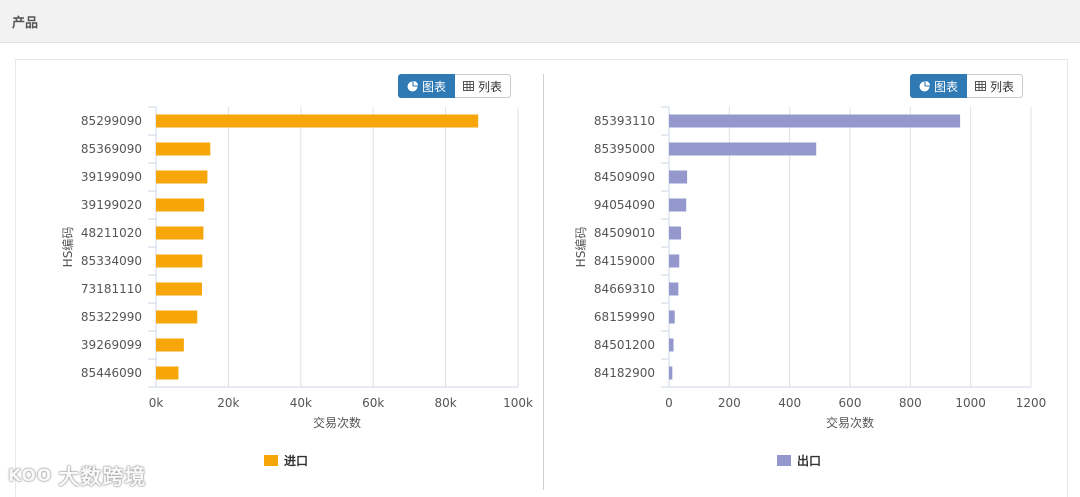  I want to click on legend-label: 进口, so click(296, 461).